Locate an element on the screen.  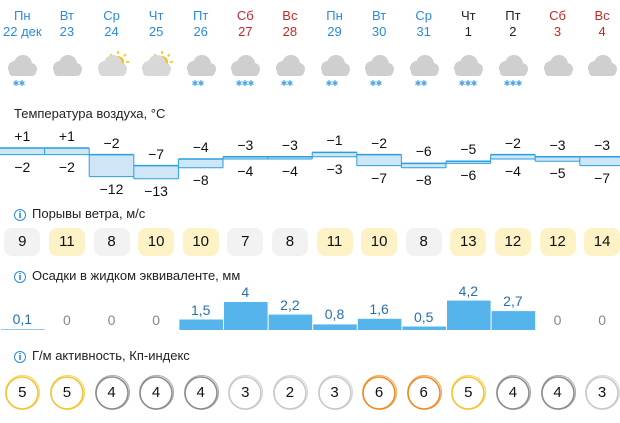
kp-value: 6 is located at coordinates (379, 392).